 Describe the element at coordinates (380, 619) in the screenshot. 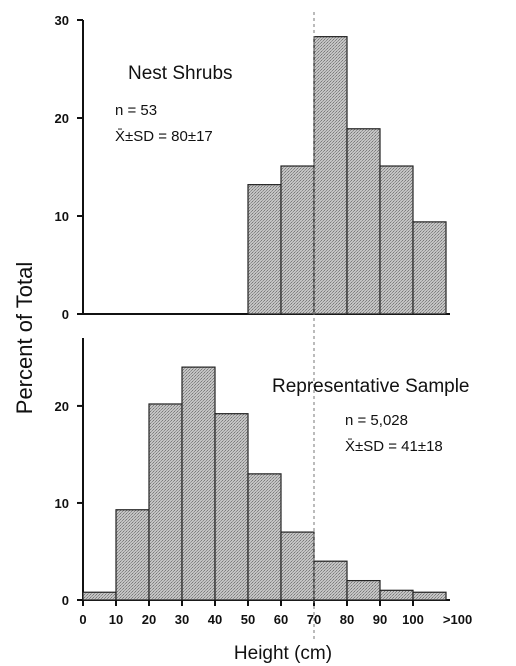

I see `x-tick-label: 90` at that location.